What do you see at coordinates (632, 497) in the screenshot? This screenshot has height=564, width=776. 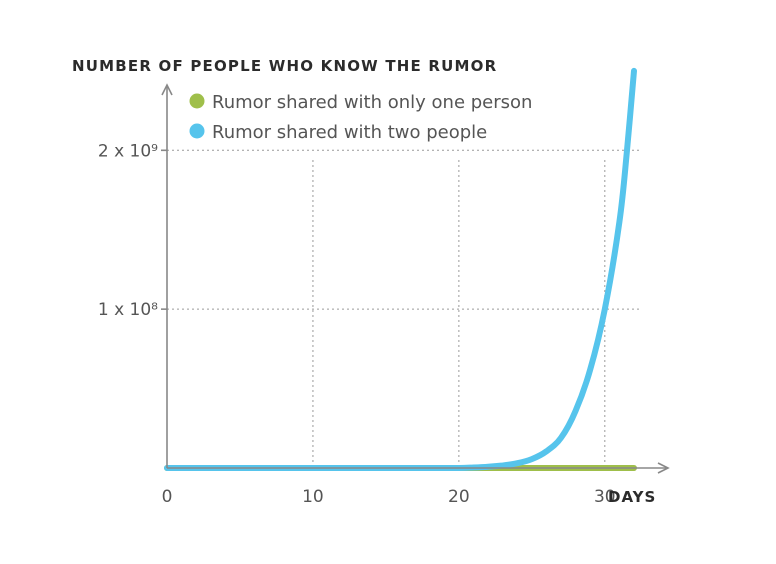 I see `x-axis-title: DAYS` at bounding box center [632, 497].